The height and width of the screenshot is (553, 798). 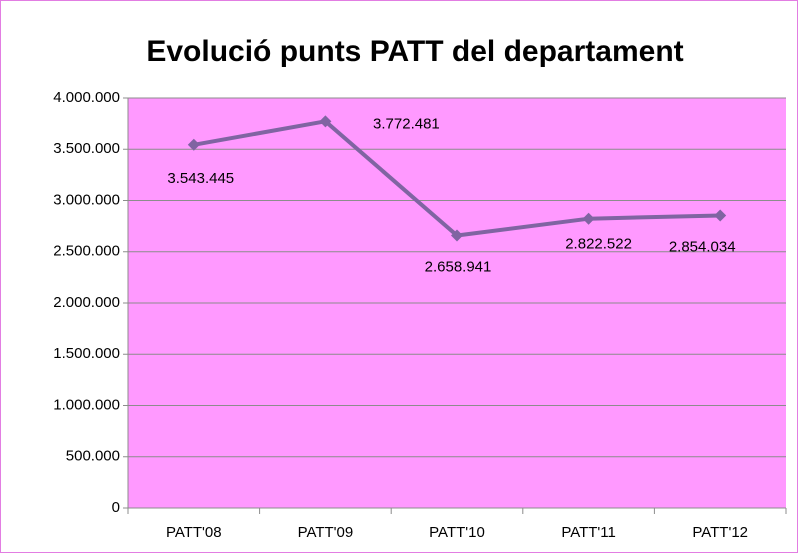 What do you see at coordinates (86, 251) in the screenshot?
I see `y-tick-label: 2.500.000` at bounding box center [86, 251].